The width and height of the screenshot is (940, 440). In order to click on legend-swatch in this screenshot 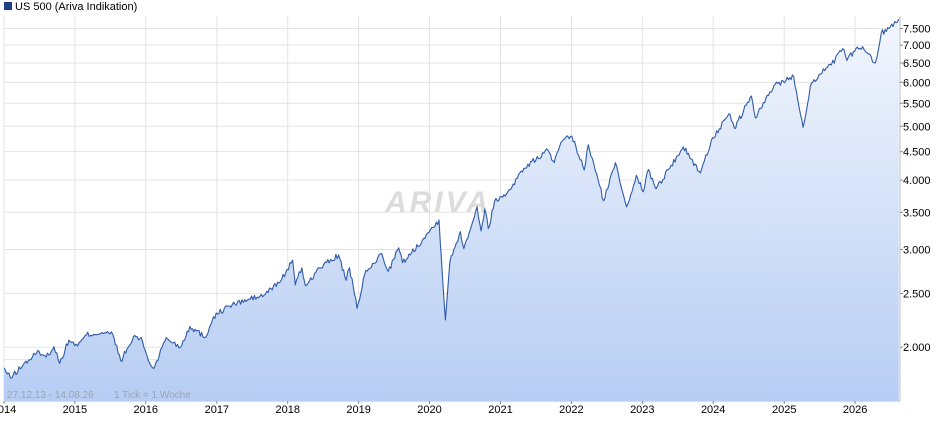, I will do `click(8, 6)`.